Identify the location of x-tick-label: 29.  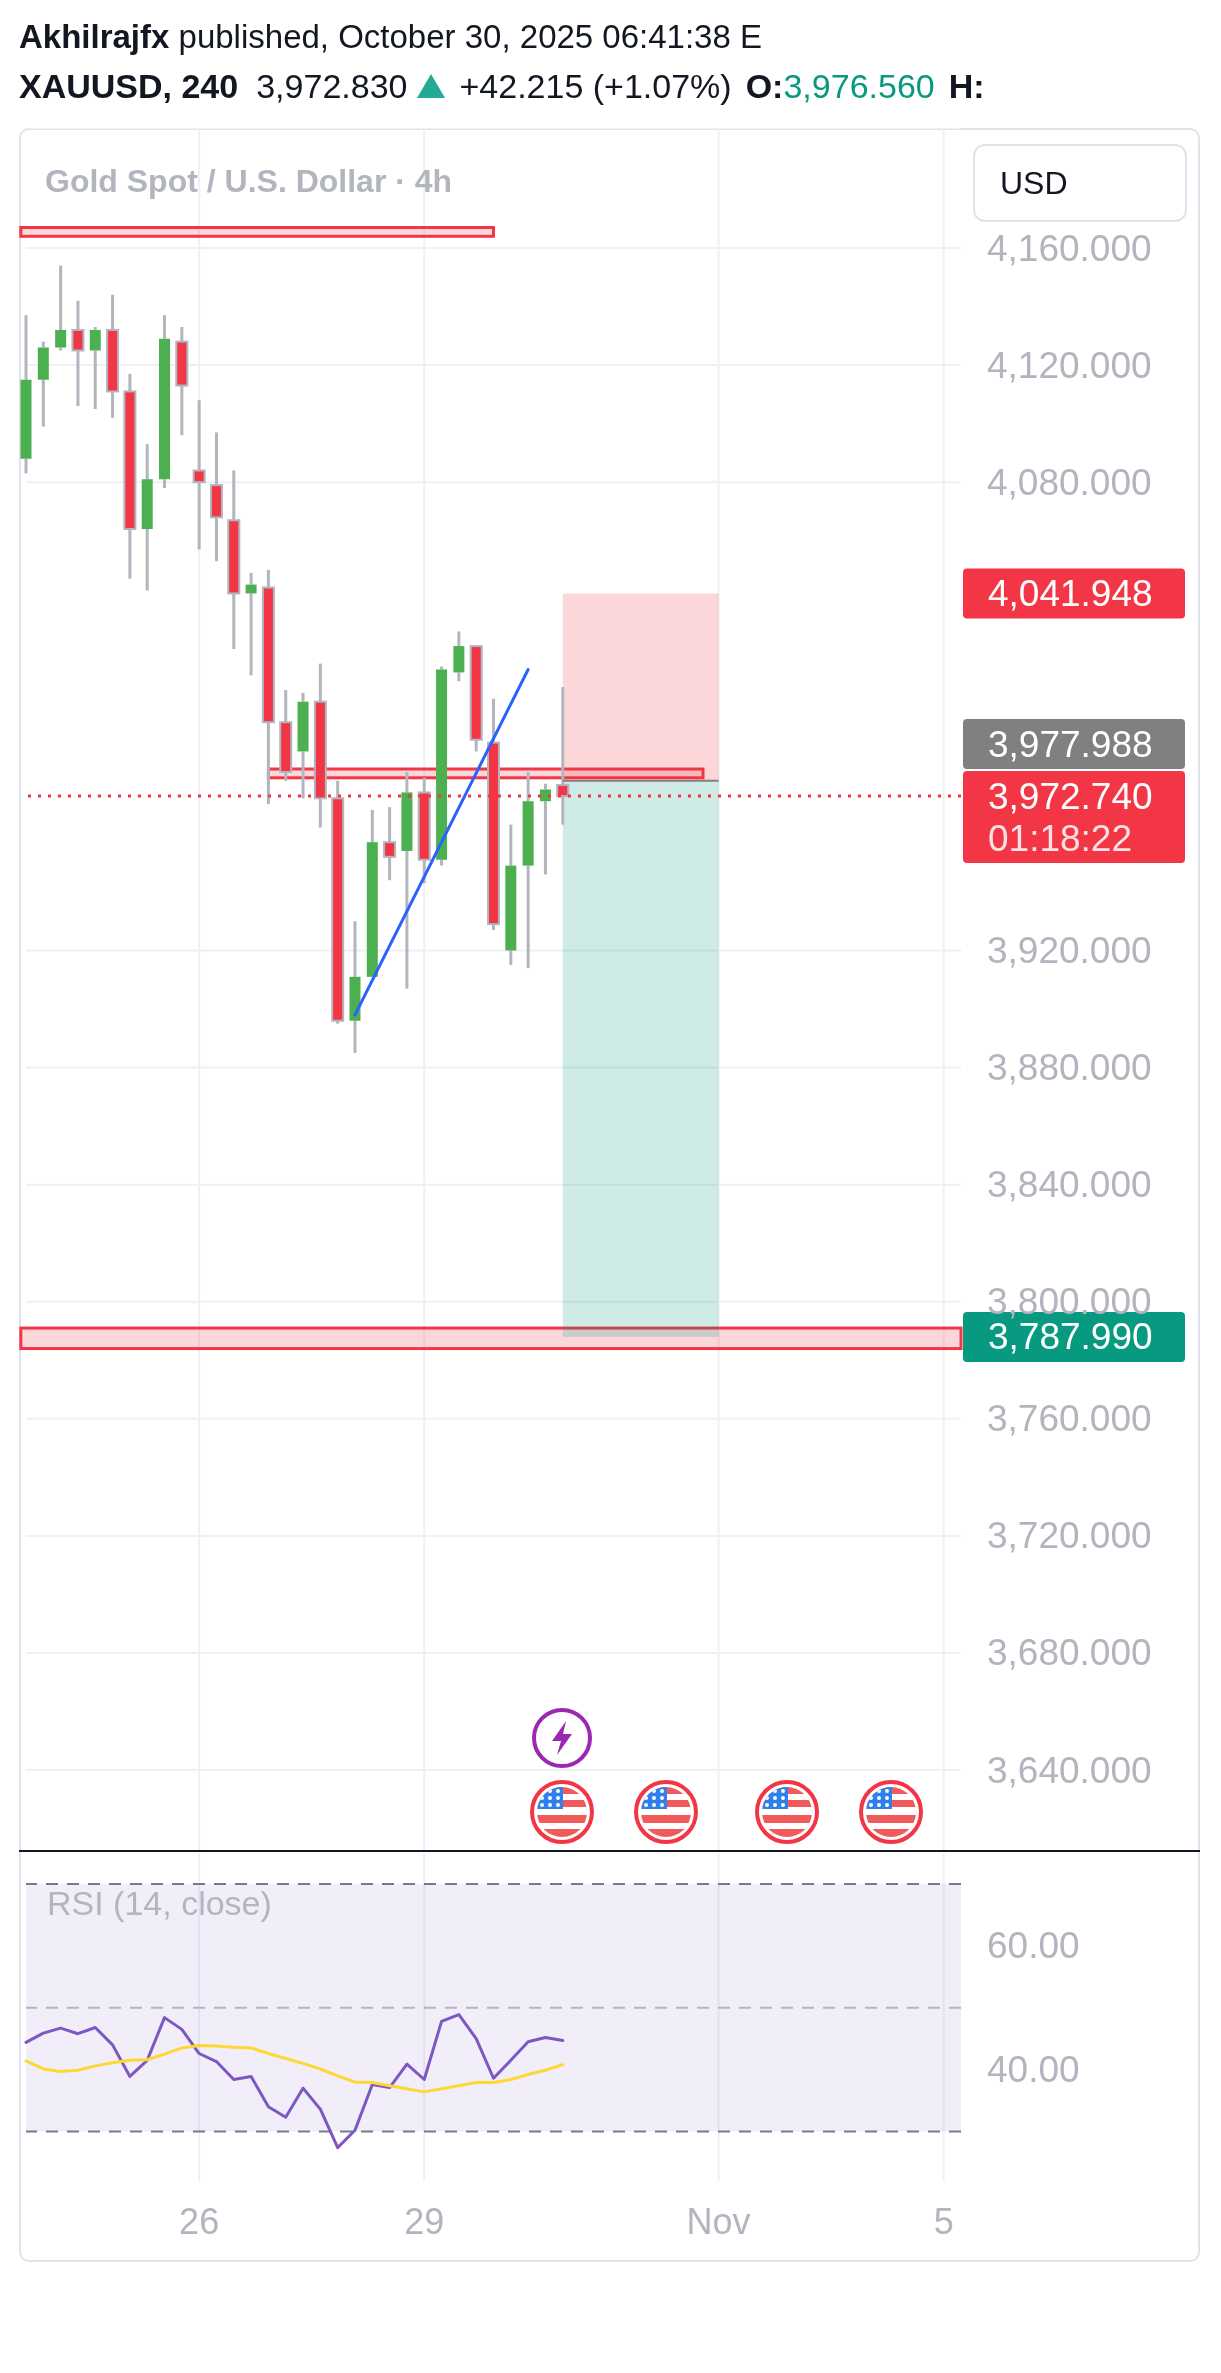
(424, 2221).